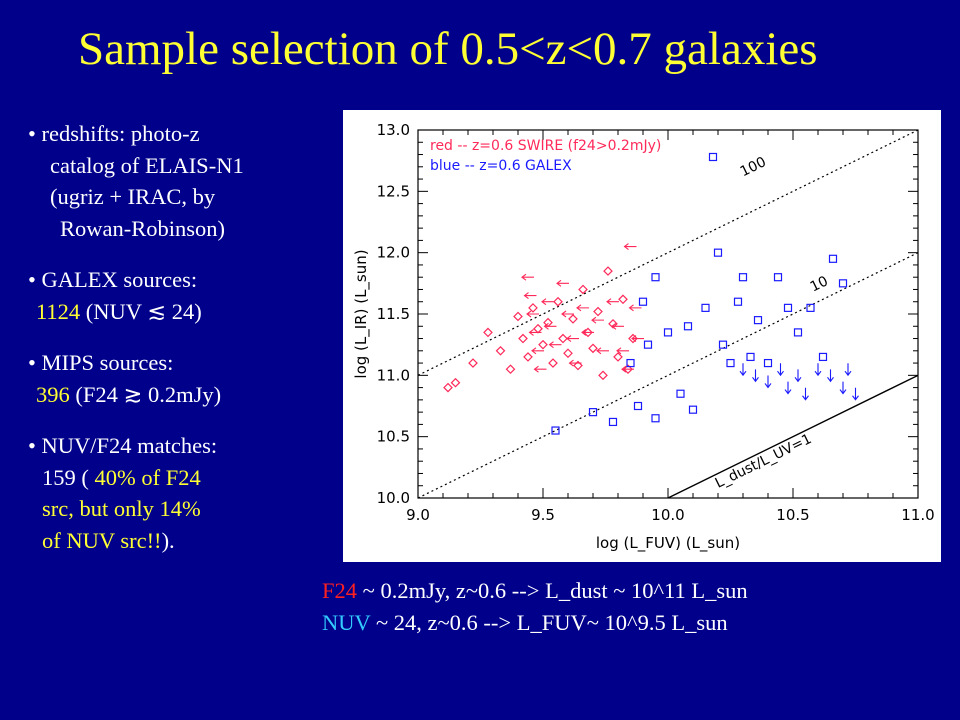  I want to click on ratio-line-label: 100, so click(753, 167).